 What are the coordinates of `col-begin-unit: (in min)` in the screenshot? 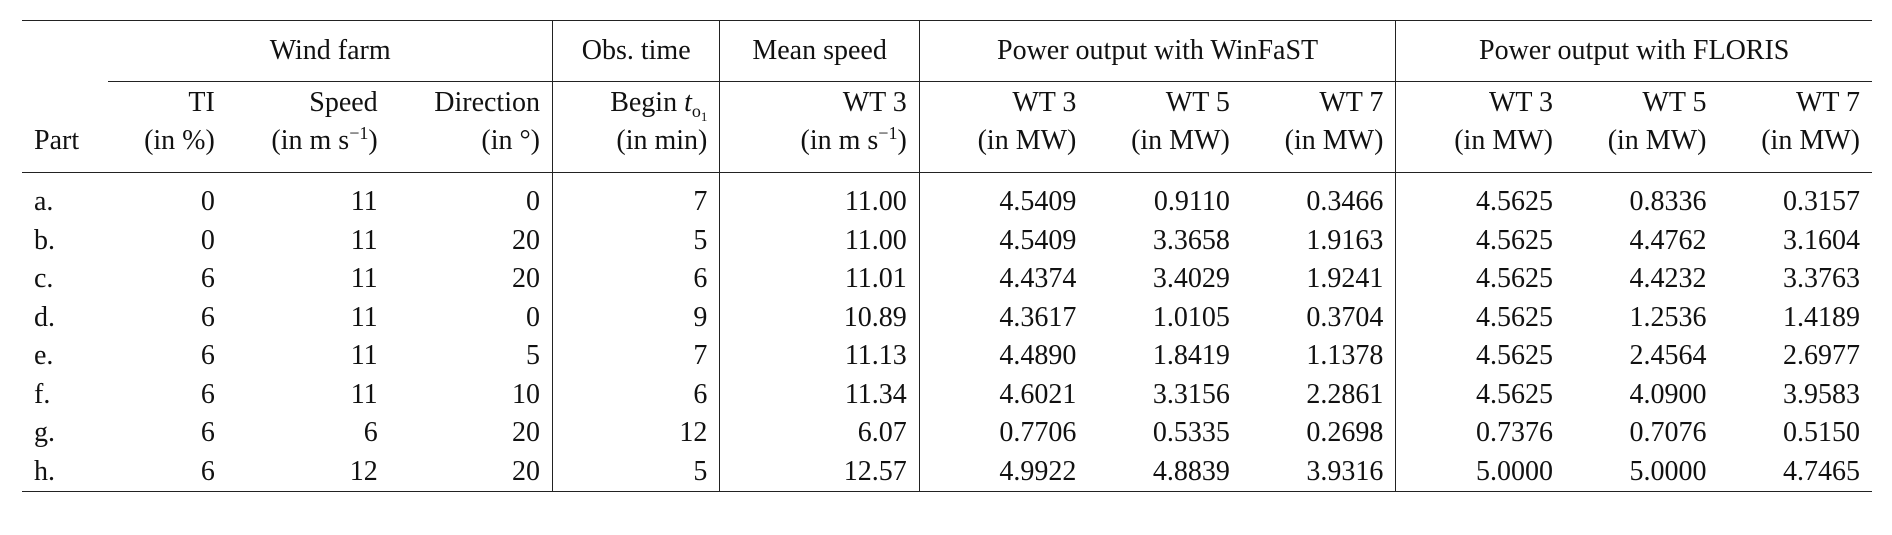 It's located at (636, 143).